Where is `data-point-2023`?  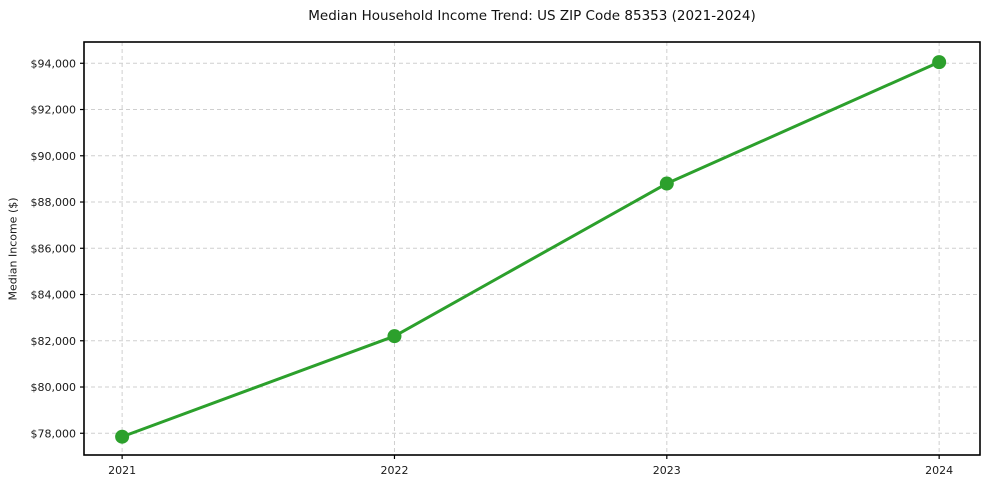 data-point-2023 is located at coordinates (666, 183).